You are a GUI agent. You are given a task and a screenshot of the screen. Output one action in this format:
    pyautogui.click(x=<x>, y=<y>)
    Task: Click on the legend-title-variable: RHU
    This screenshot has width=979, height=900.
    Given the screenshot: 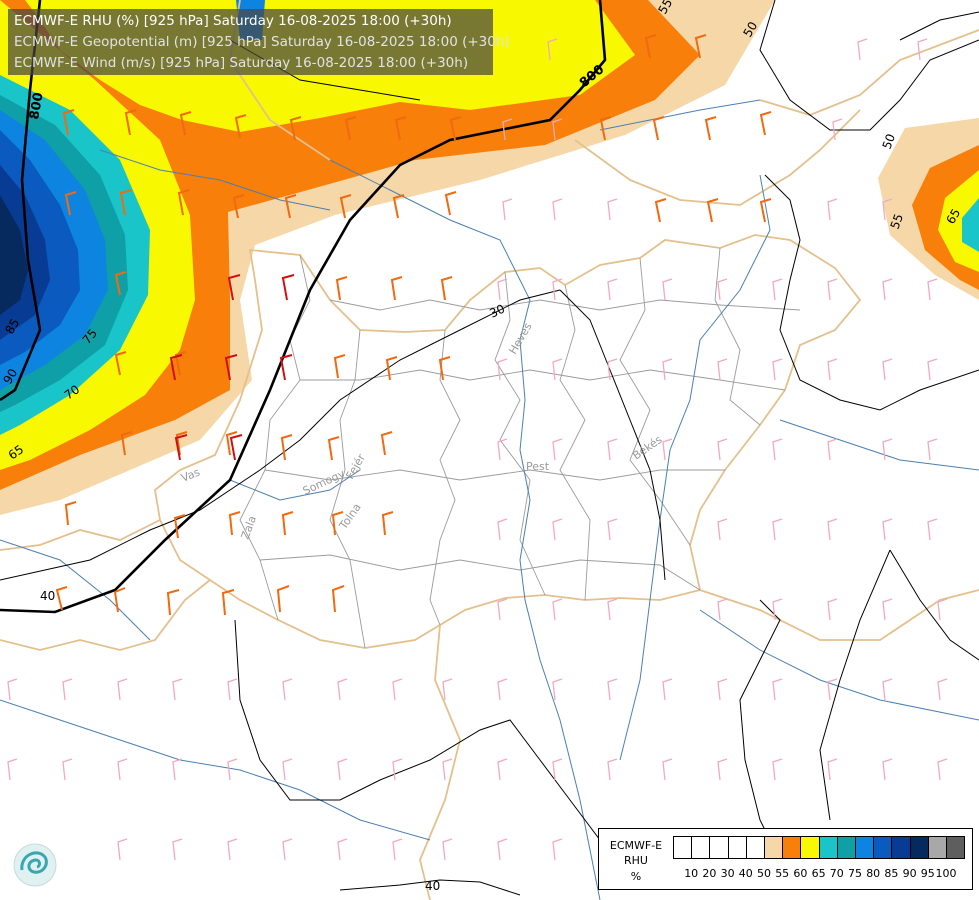 What is the action you would take?
    pyautogui.click(x=636, y=860)
    